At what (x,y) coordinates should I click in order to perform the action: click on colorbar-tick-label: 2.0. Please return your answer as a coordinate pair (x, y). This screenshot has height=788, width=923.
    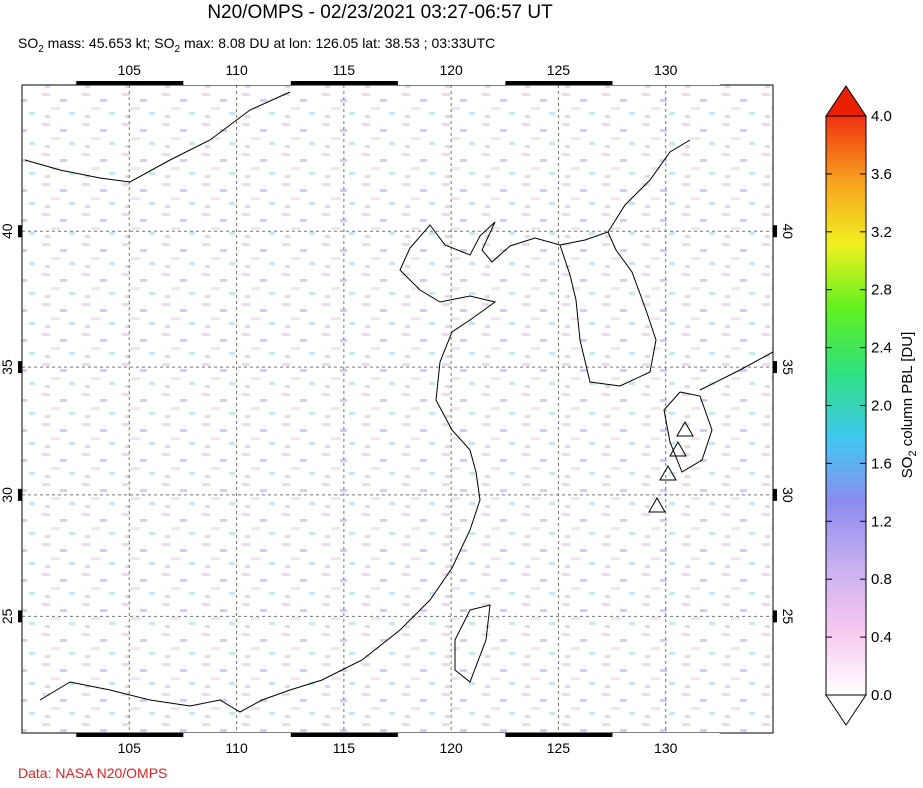
    Looking at the image, I should click on (881, 406).